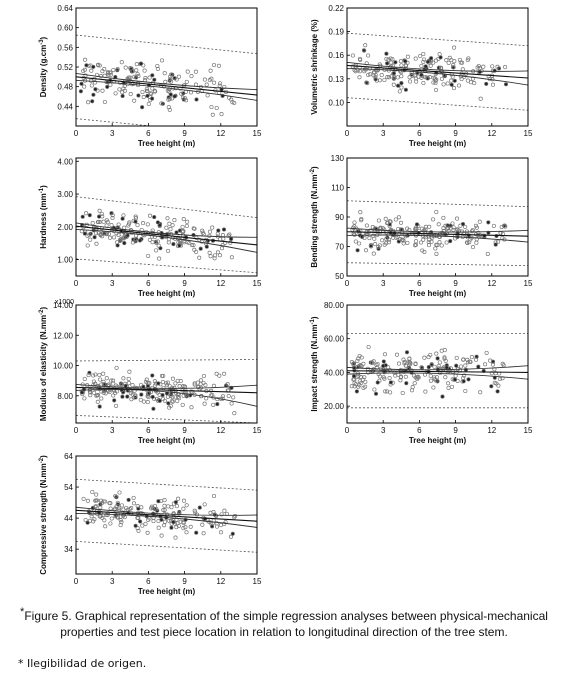  What do you see at coordinates (65, 106) in the screenshot?
I see `y-tick-label: 0.44` at bounding box center [65, 106].